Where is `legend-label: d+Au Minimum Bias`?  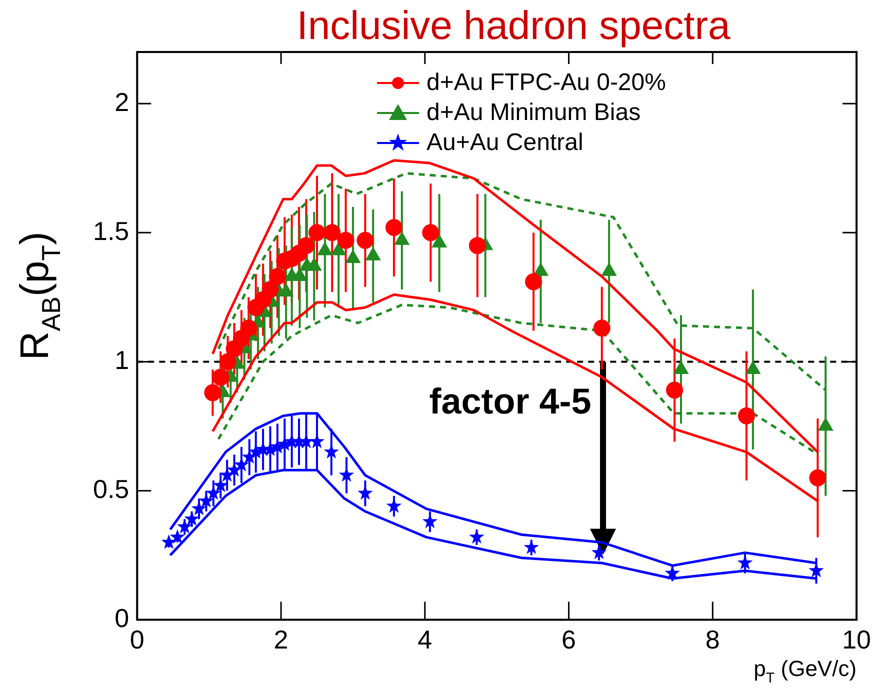 legend-label: d+Au Minimum Bias is located at coordinates (533, 113).